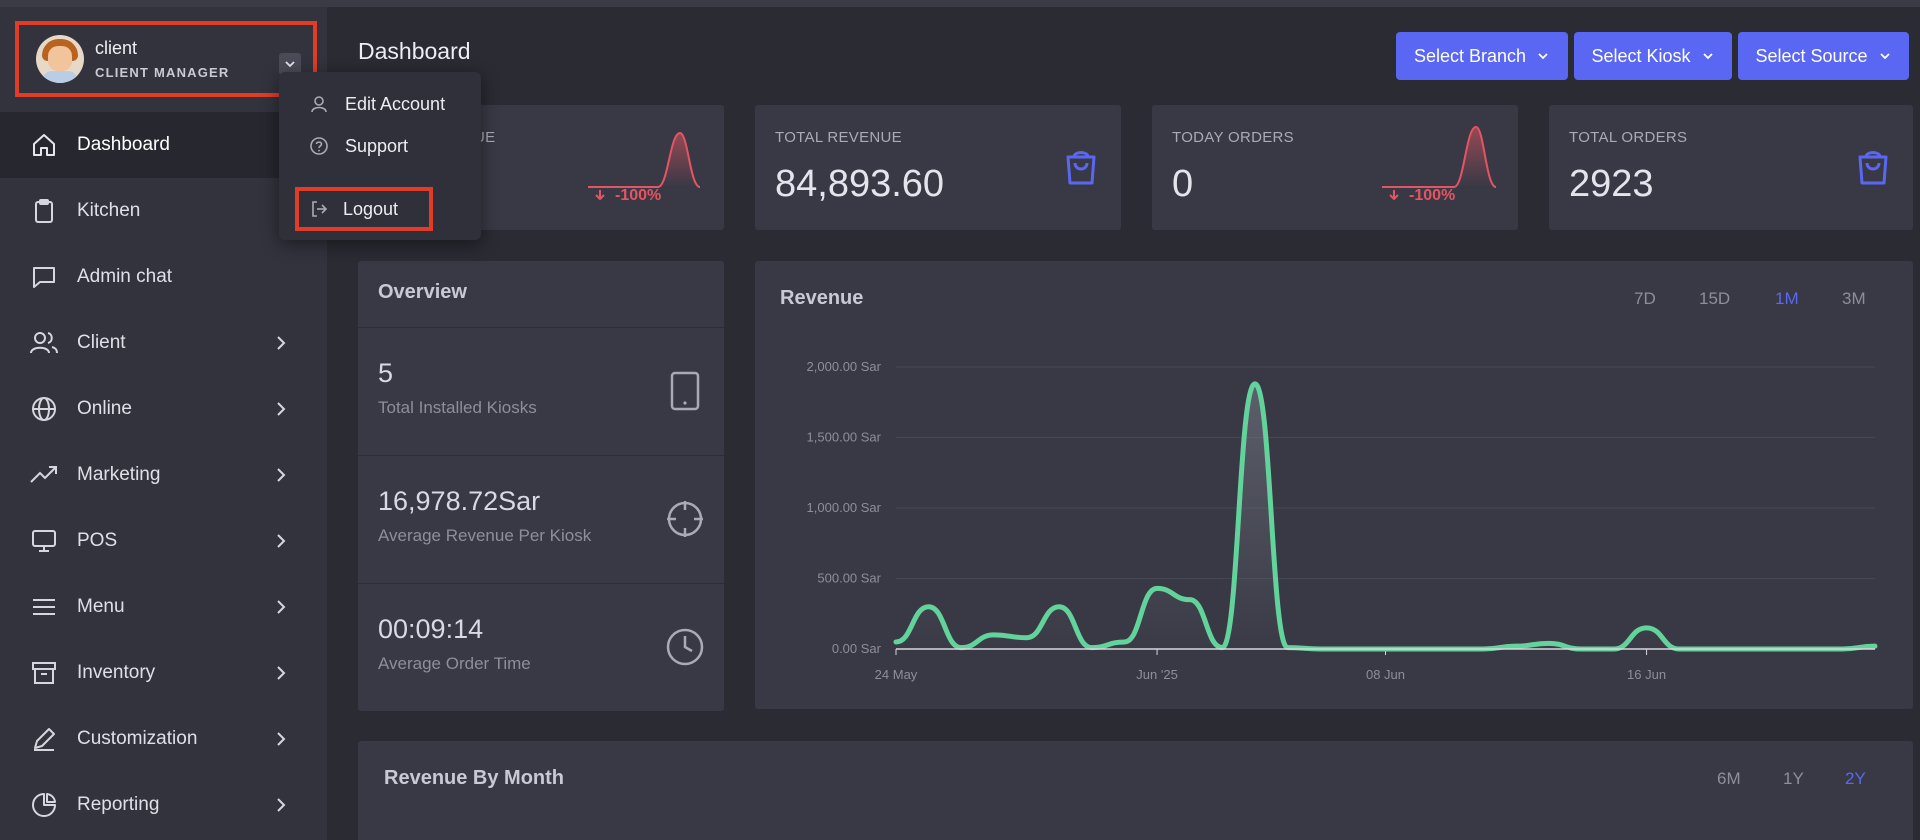 The height and width of the screenshot is (840, 1920). I want to click on sidebar-item-admin-chat: Admin chat, so click(163, 277).